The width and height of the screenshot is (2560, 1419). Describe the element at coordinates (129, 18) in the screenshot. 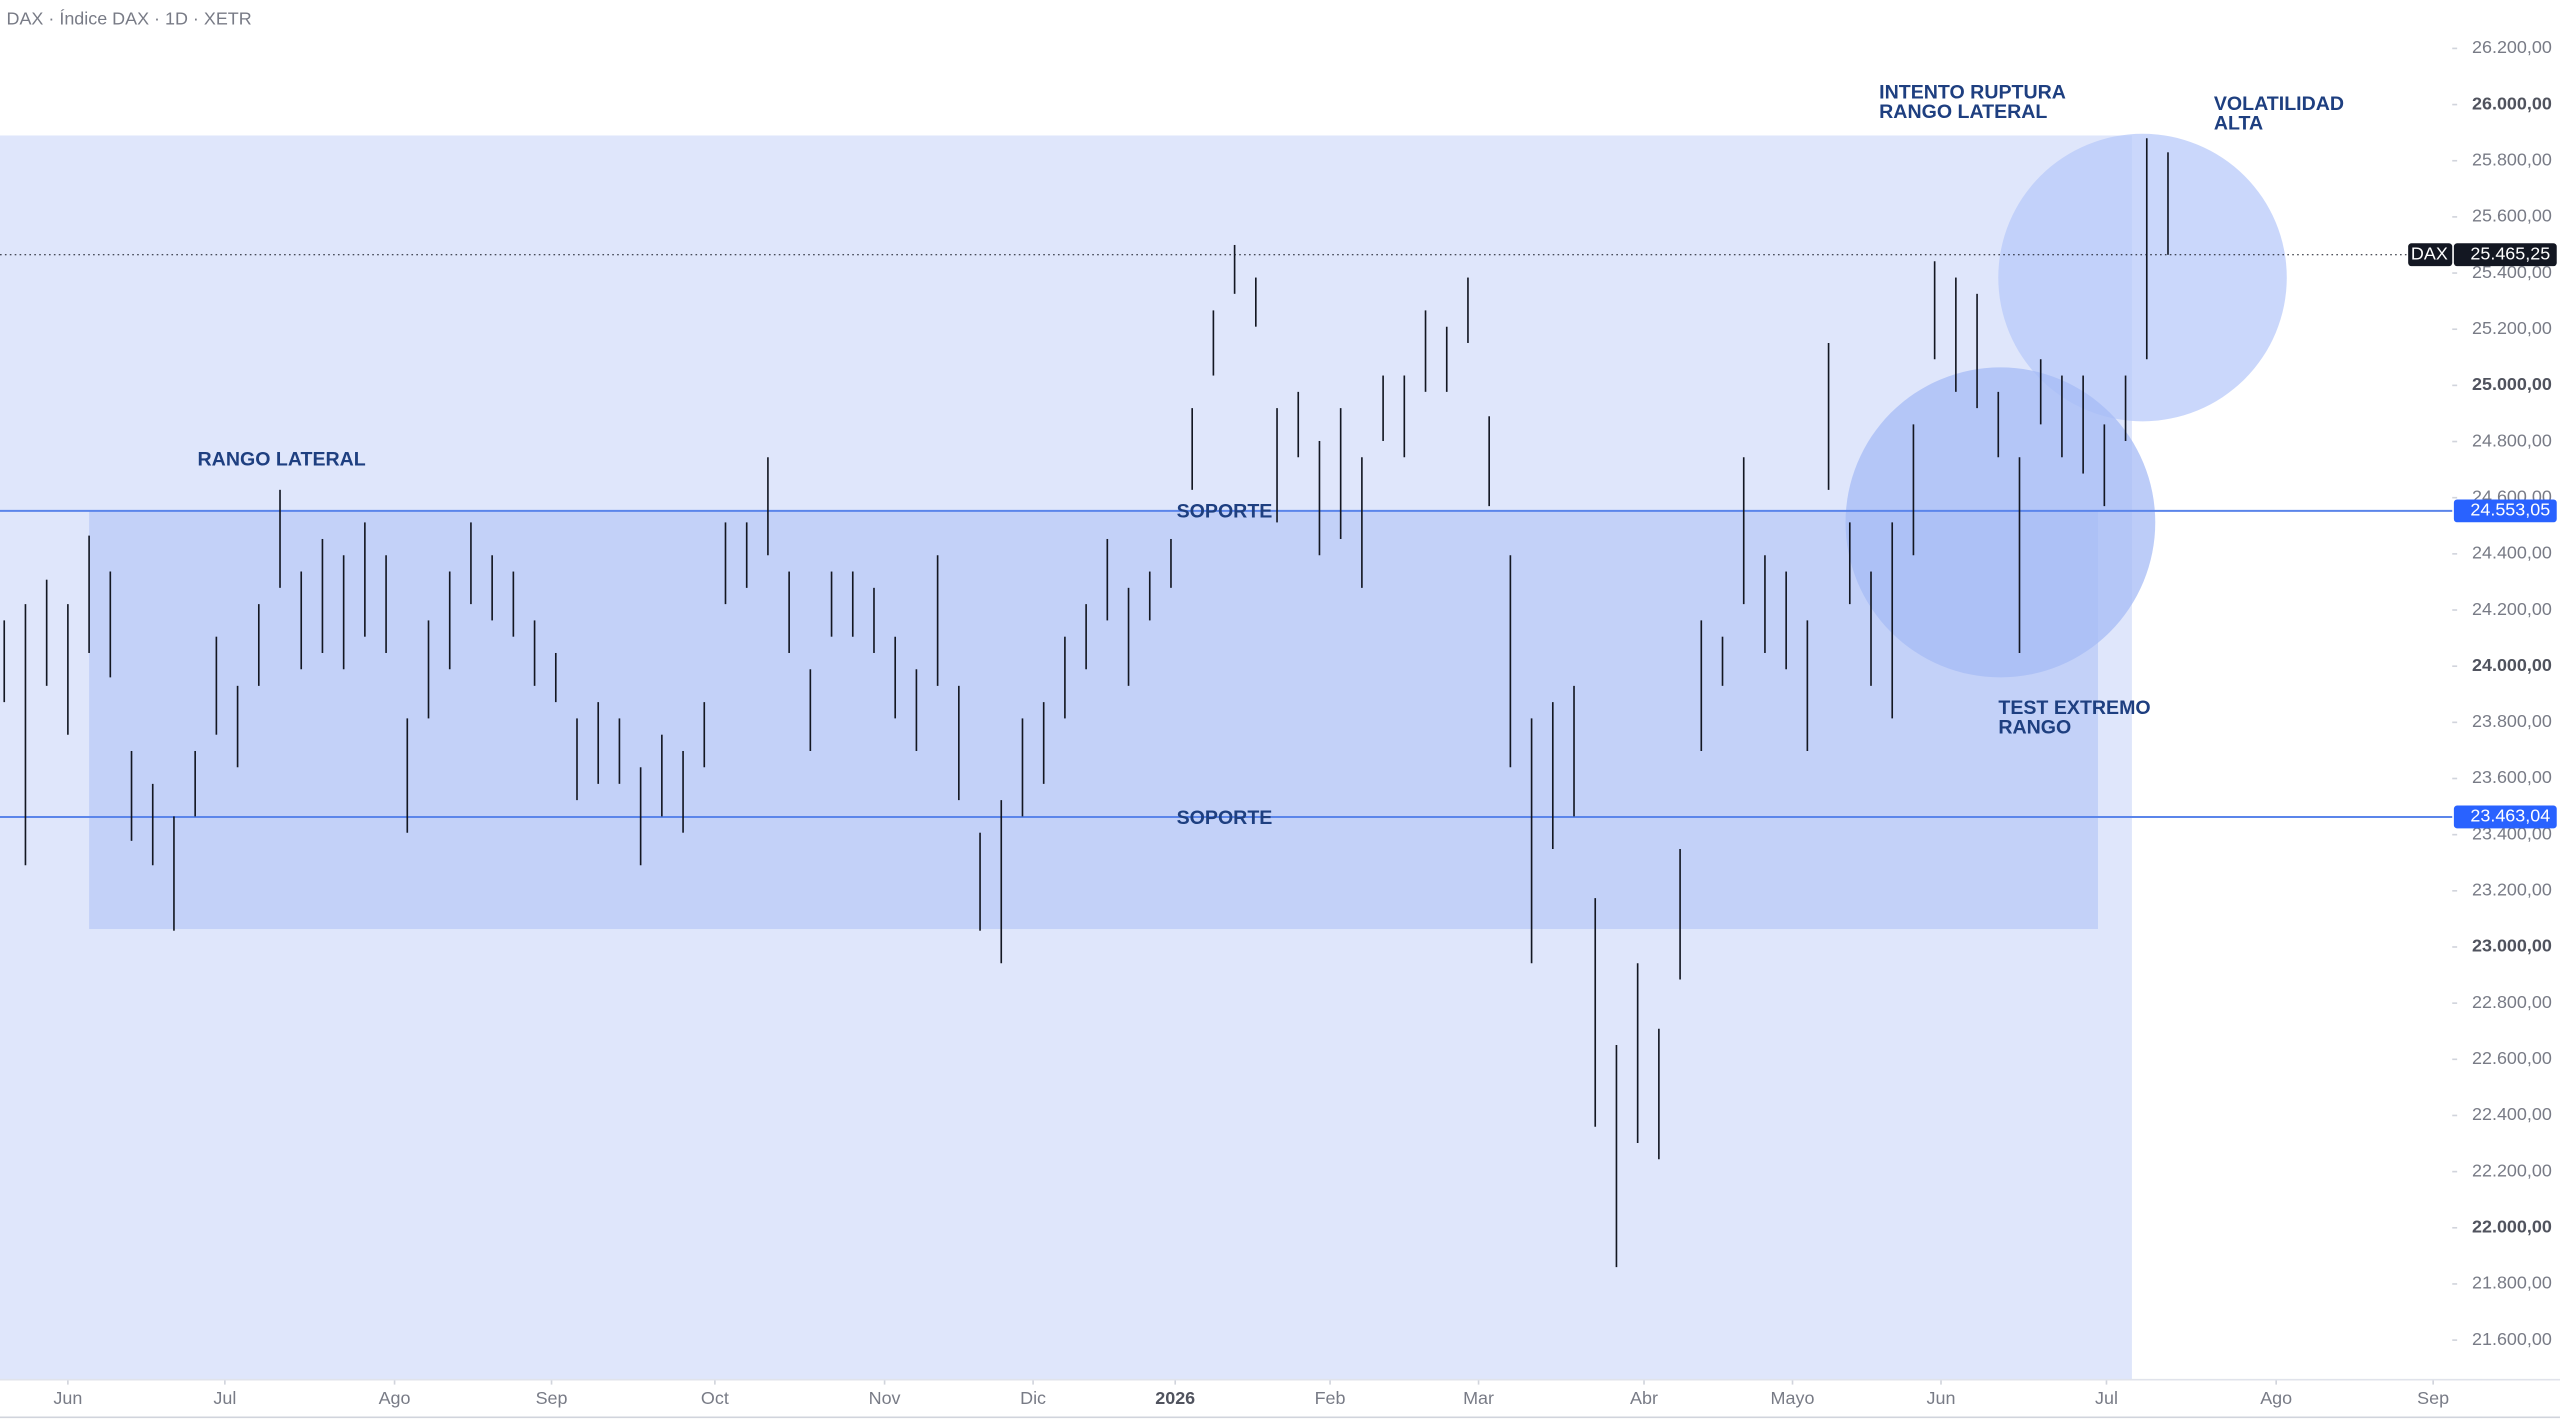

I see `chart-header: DAX · Índice DAX · 1D · XETR` at that location.